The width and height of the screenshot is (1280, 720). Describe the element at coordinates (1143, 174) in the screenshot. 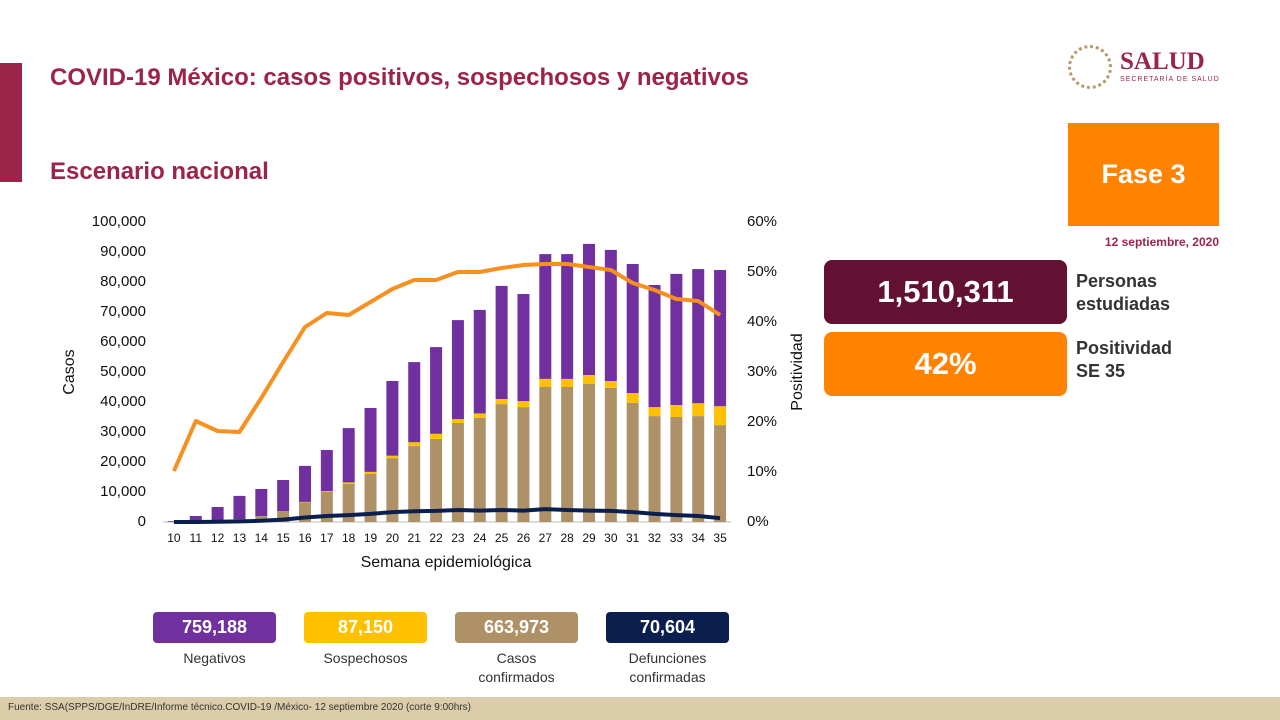

I see `phase-box: Fase 3` at that location.